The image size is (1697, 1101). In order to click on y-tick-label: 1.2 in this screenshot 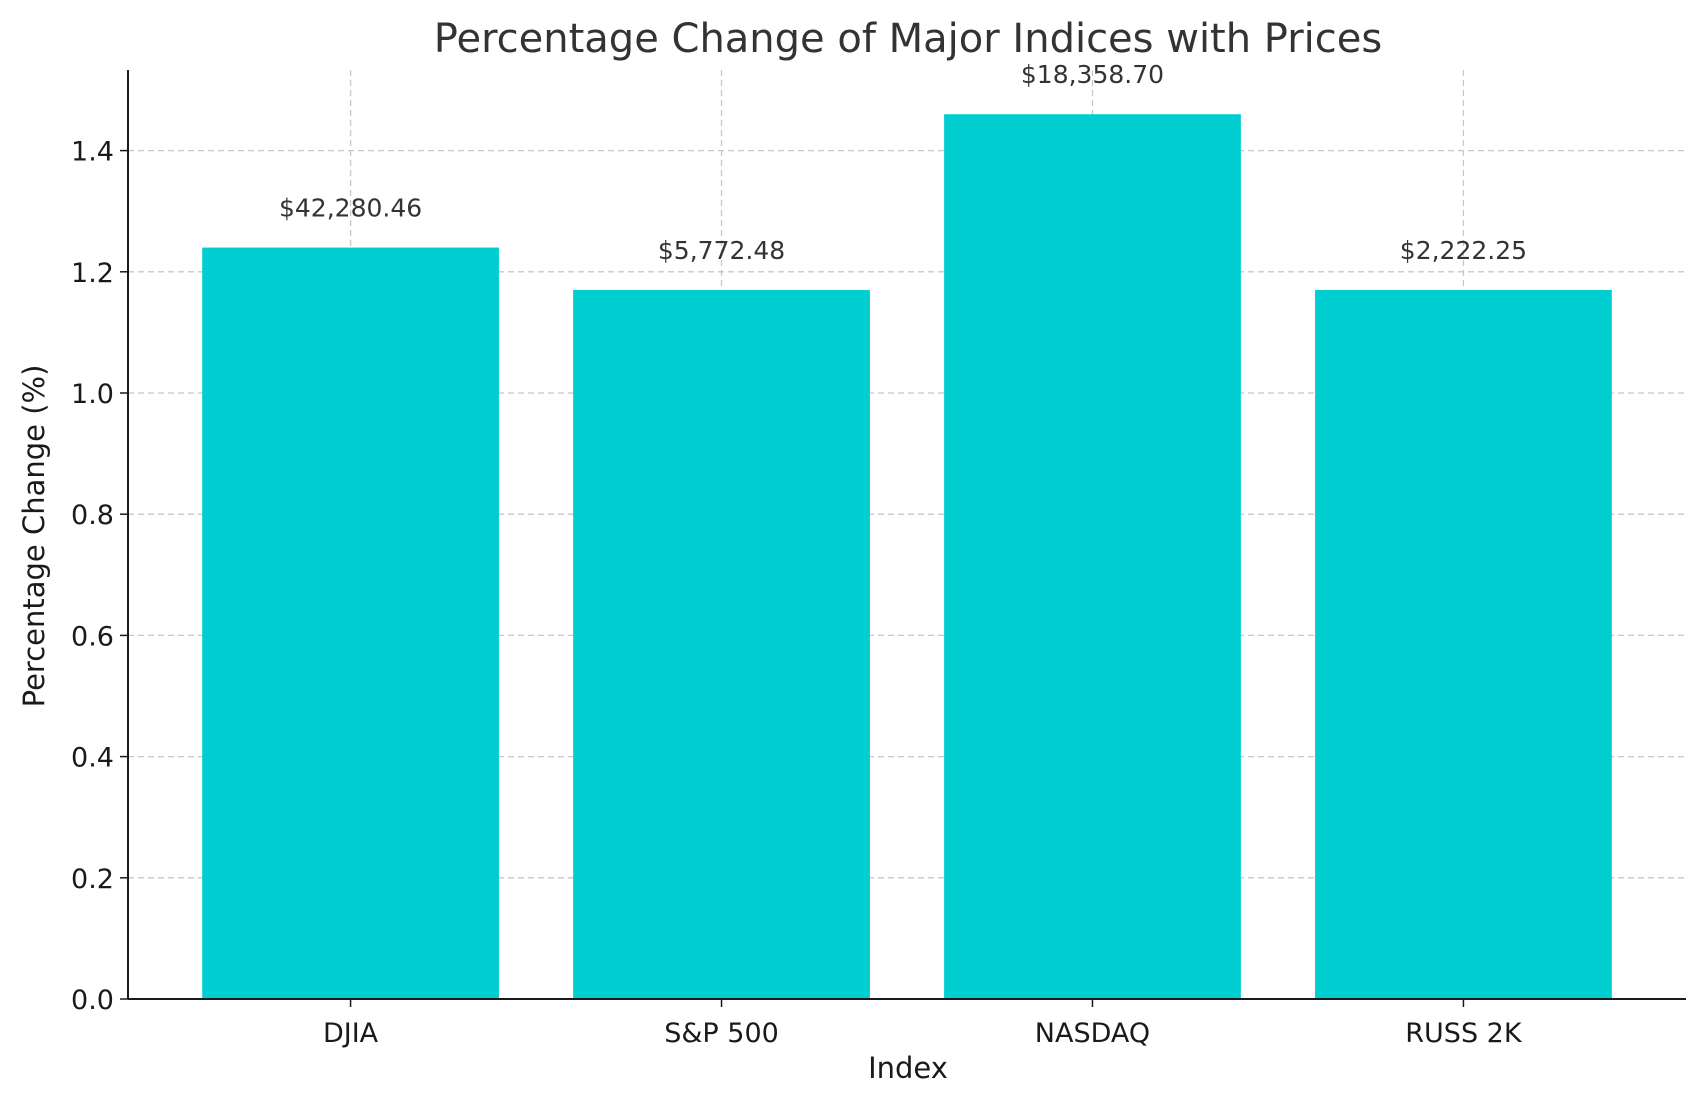, I will do `click(92, 273)`.